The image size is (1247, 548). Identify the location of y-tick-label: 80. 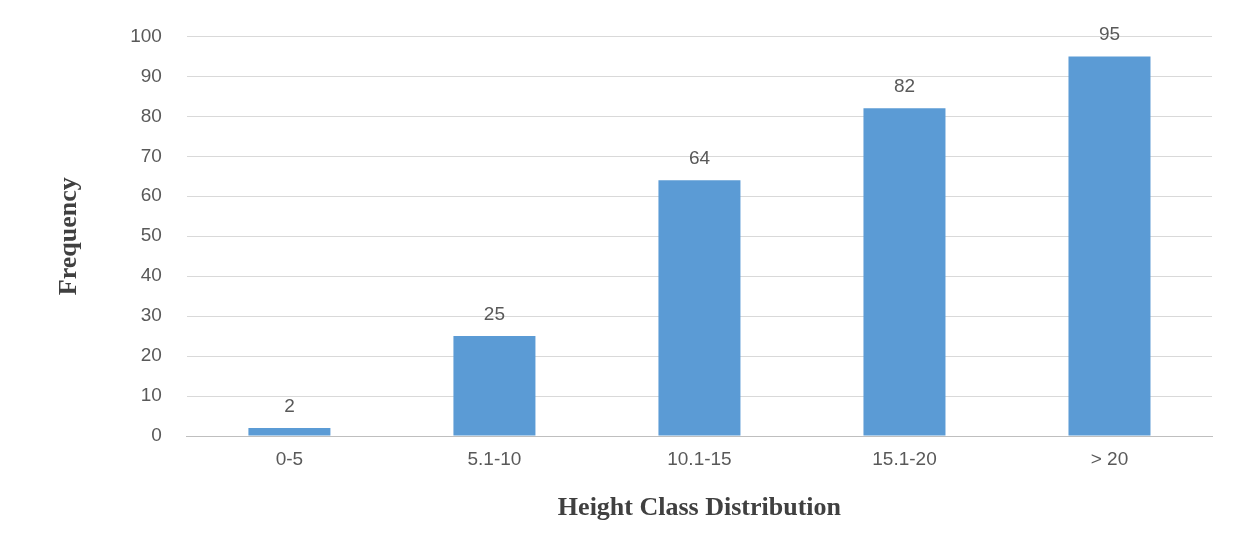
(151, 115).